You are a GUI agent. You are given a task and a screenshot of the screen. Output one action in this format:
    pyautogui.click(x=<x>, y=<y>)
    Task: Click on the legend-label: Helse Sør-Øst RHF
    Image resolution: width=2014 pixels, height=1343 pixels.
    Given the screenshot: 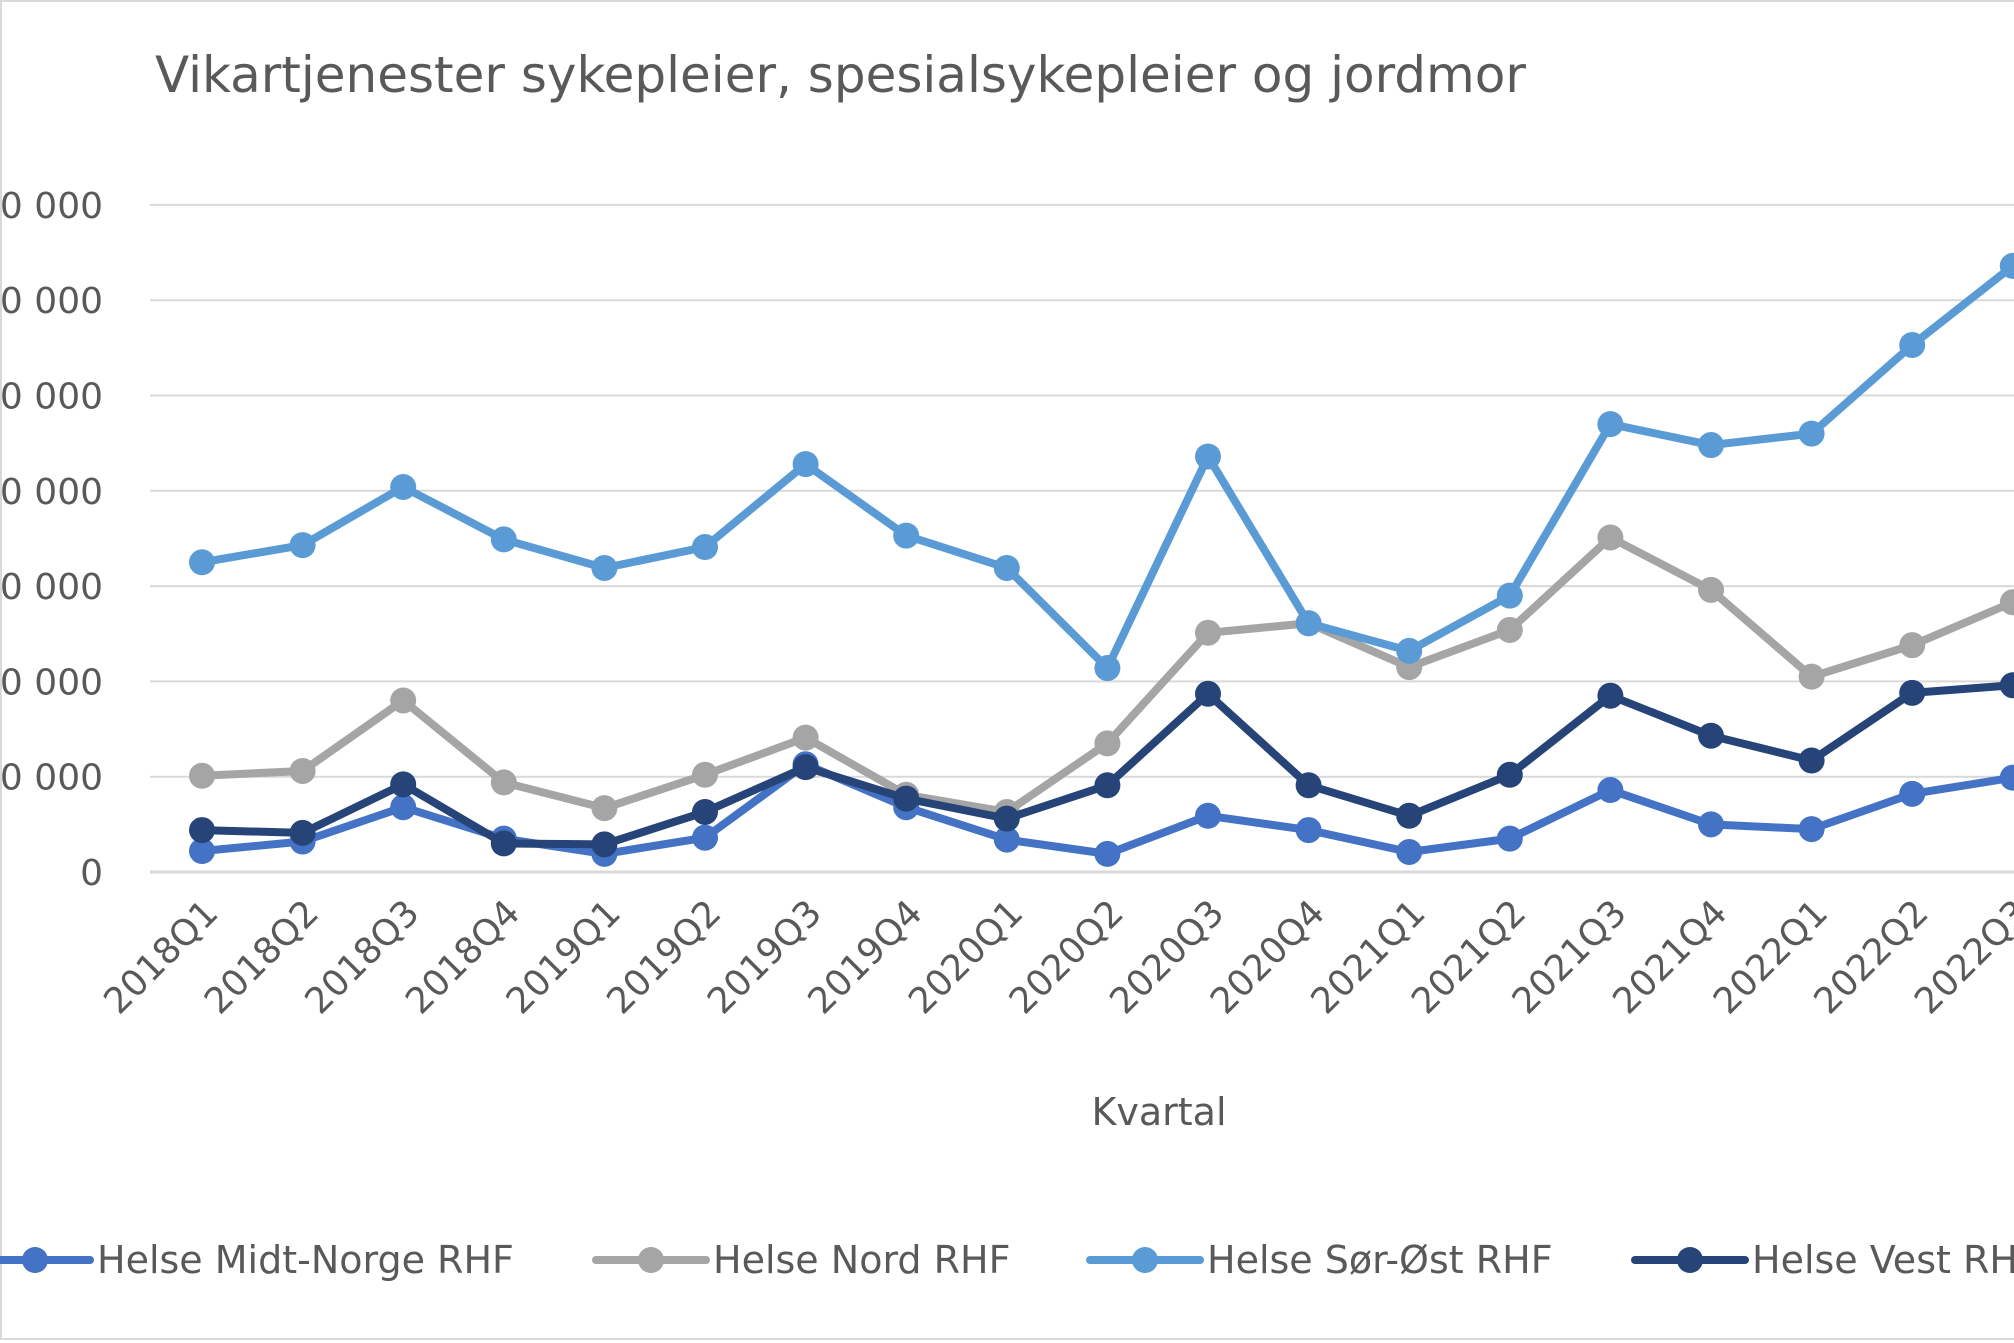 What is the action you would take?
    pyautogui.click(x=1380, y=1260)
    